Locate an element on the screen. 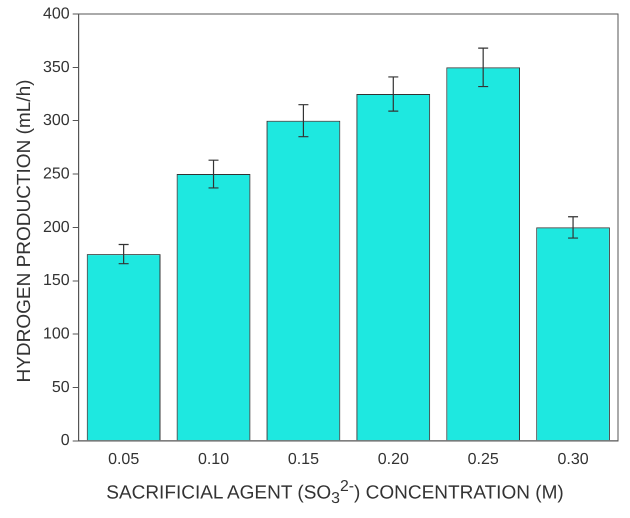 The width and height of the screenshot is (630, 518). y-tick-label: 400 is located at coordinates (56, 13).